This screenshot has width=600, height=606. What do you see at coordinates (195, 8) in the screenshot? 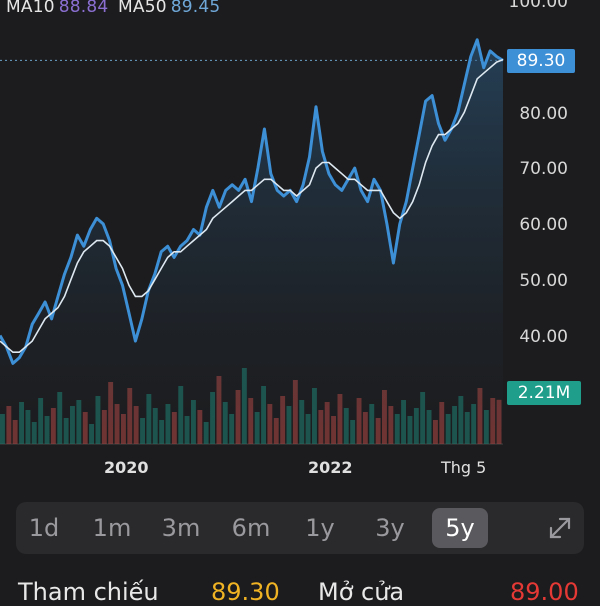
I see `ma50-value: 89.45` at bounding box center [195, 8].